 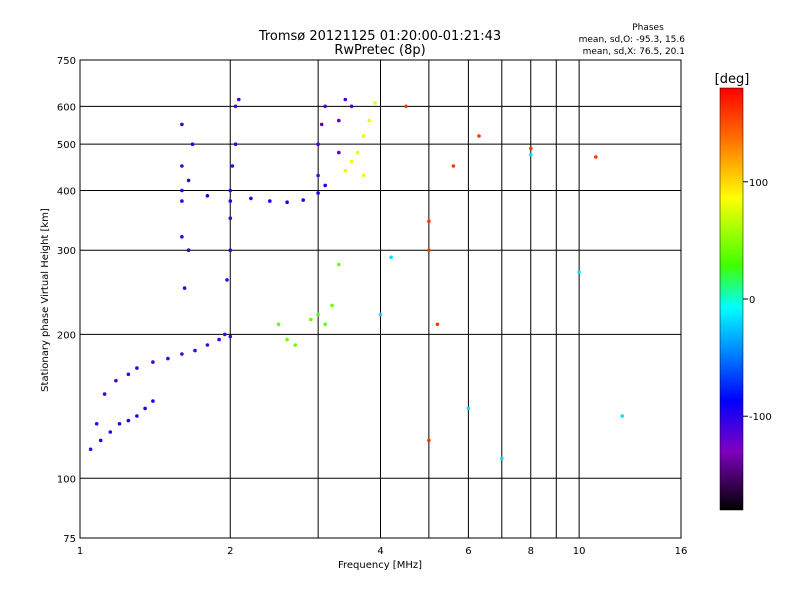 What do you see at coordinates (45, 300) in the screenshot?
I see `y-axis-label: Stationary phase Virtual Height [km]` at bounding box center [45, 300].